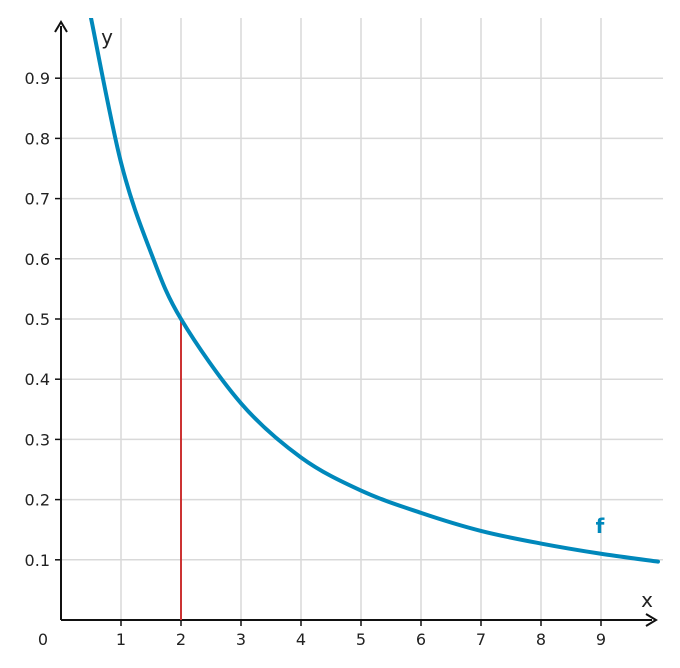 The width and height of the screenshot is (680, 668). What do you see at coordinates (601, 639) in the screenshot?
I see `x-tick-label: 9` at bounding box center [601, 639].